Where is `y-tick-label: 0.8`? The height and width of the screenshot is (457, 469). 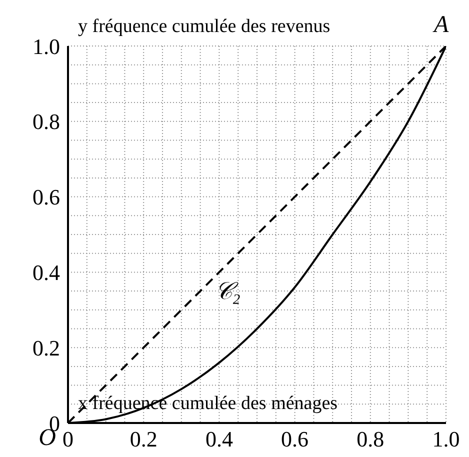 y-tick-label: 0.8 is located at coordinates (46, 121).